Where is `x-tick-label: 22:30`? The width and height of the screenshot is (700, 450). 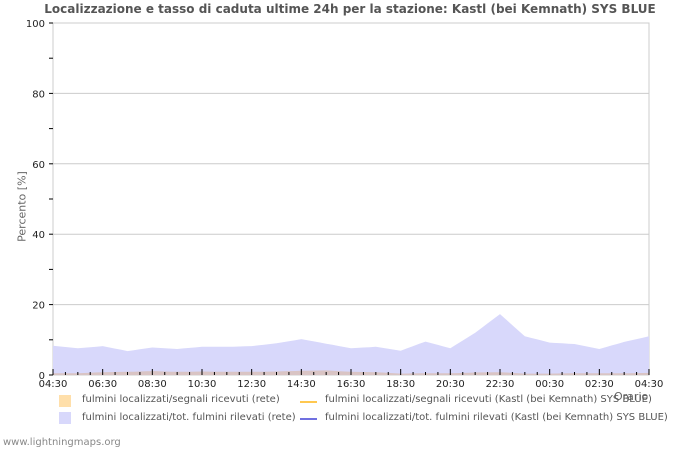
x-tick-label: 22:30 is located at coordinates (500, 384).